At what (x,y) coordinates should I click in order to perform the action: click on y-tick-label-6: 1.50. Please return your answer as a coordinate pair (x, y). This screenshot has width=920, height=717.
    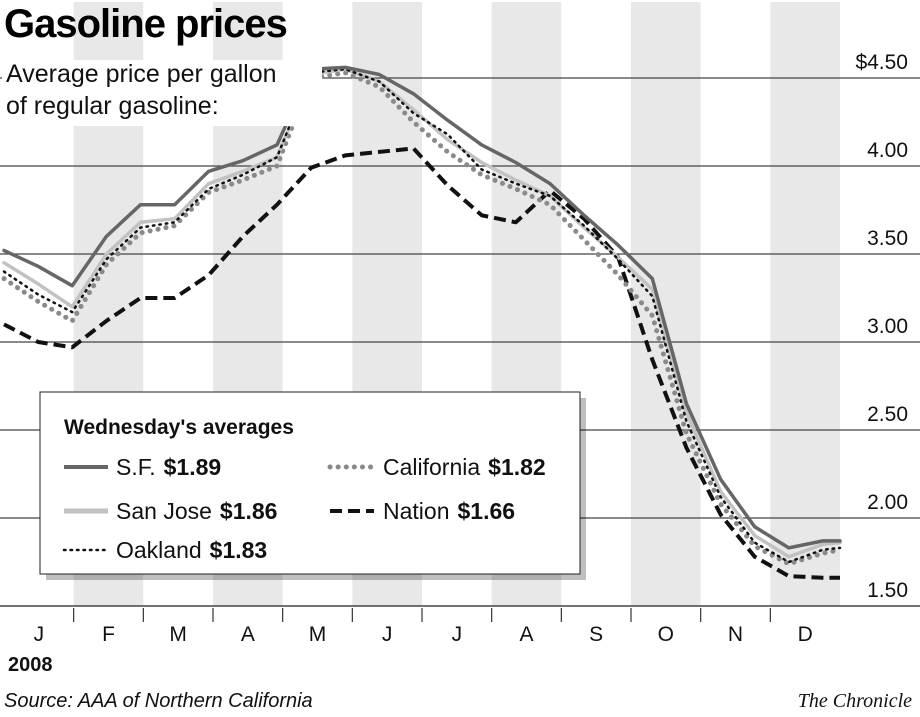
    Looking at the image, I should click on (887, 590).